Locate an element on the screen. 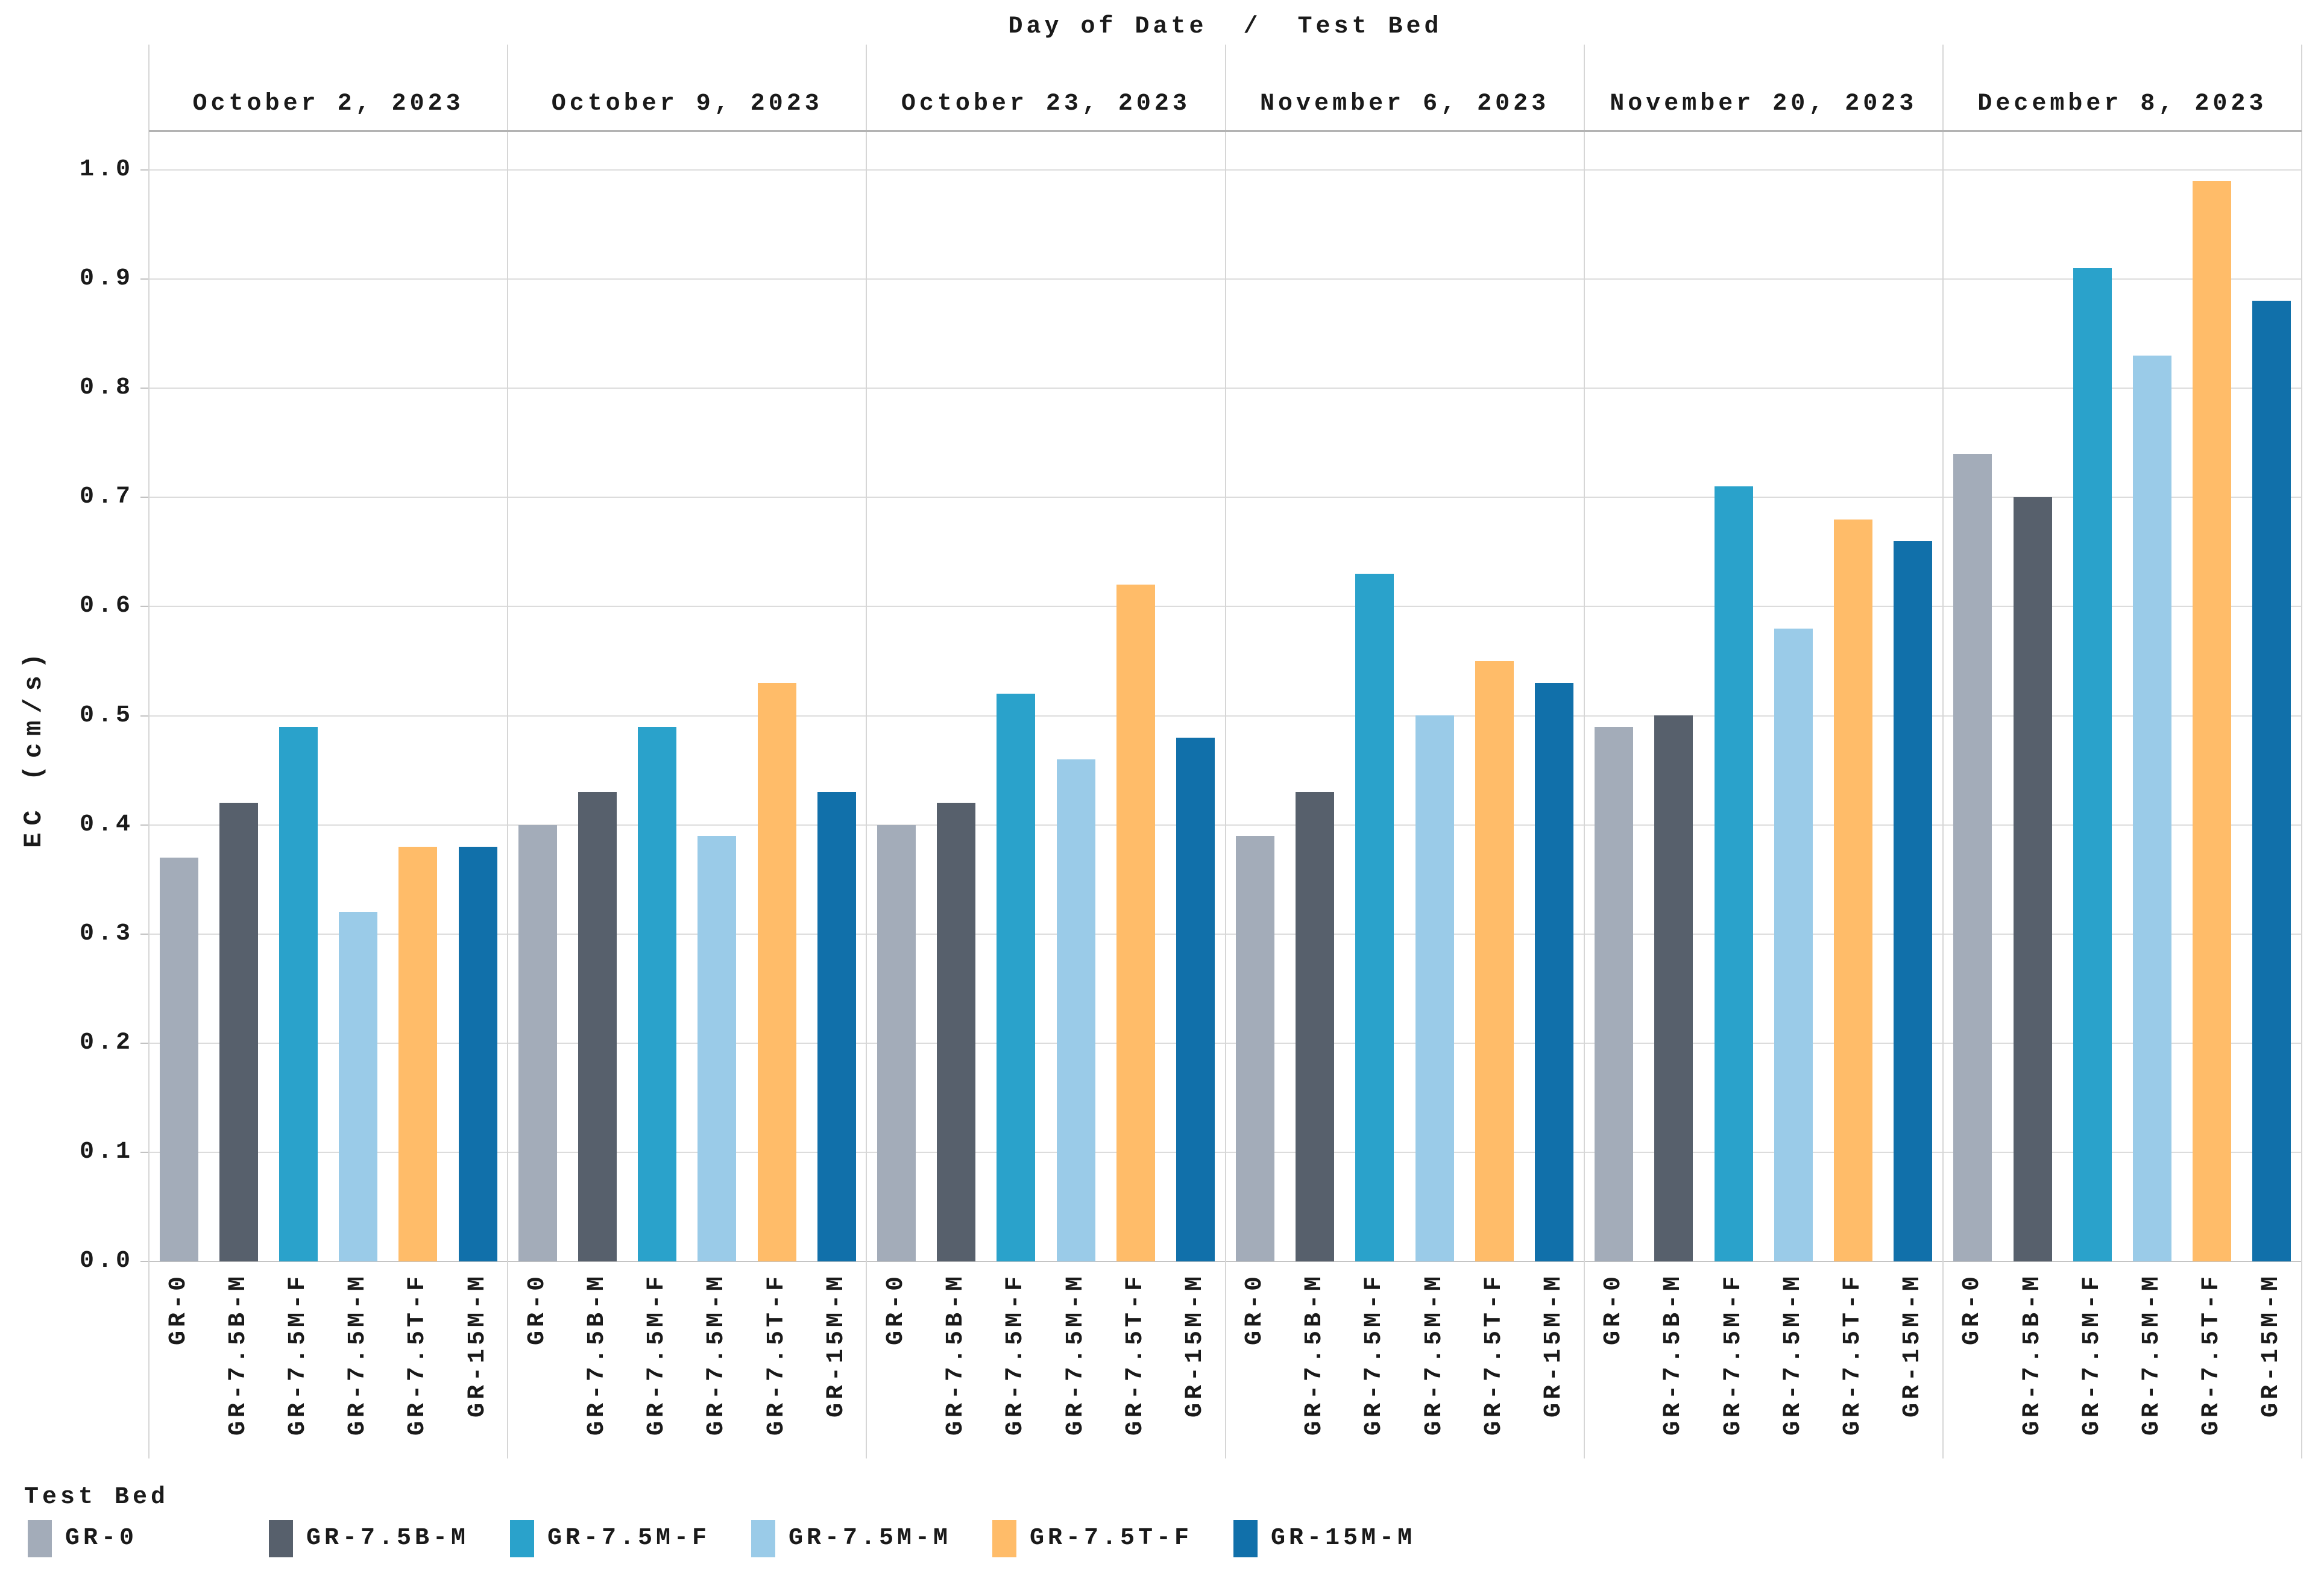  legend-swatch-GR-7.5M-F is located at coordinates (522, 1538).